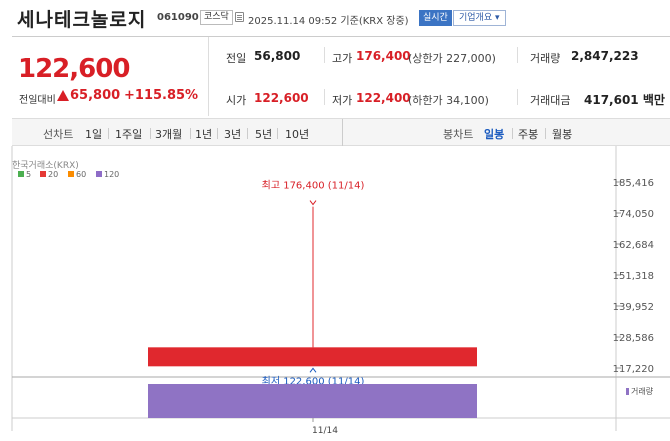 This screenshot has height=441, width=670. I want to click on tab-1y: 1년, so click(204, 134).